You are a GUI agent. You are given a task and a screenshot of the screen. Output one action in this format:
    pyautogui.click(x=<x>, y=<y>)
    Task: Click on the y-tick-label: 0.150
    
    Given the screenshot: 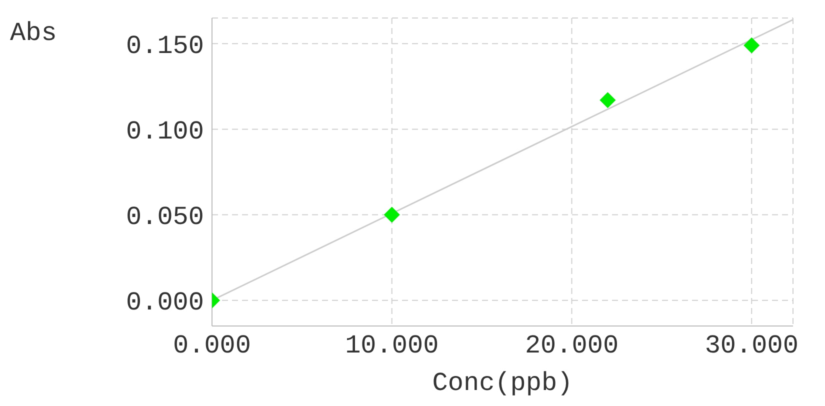 What is the action you would take?
    pyautogui.click(x=165, y=45)
    